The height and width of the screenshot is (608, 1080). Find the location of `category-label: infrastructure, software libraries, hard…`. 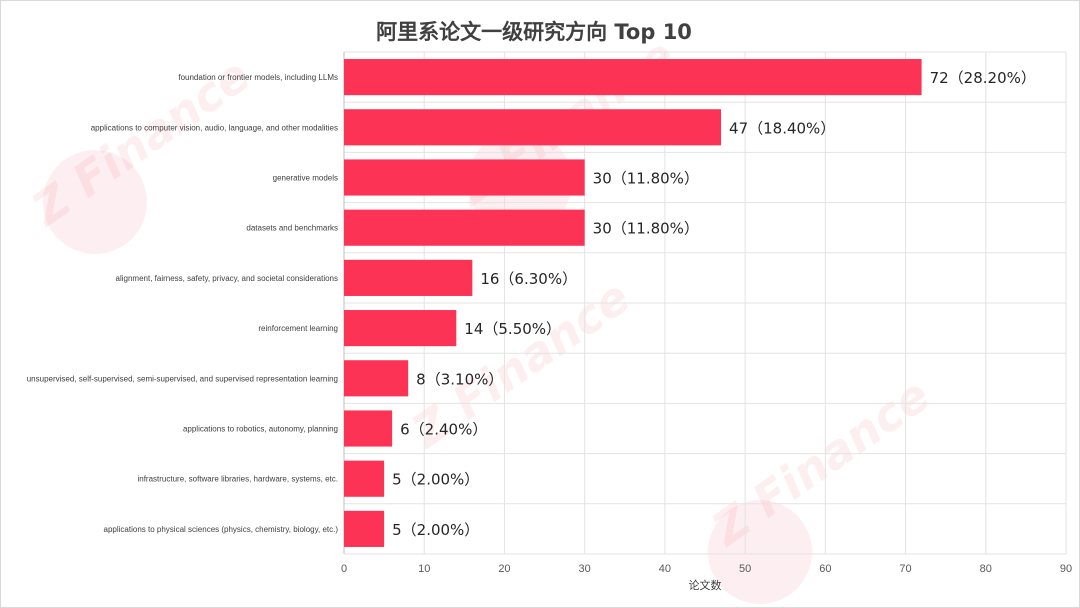

category-label: infrastructure, software libraries, hard… is located at coordinates (237, 479).